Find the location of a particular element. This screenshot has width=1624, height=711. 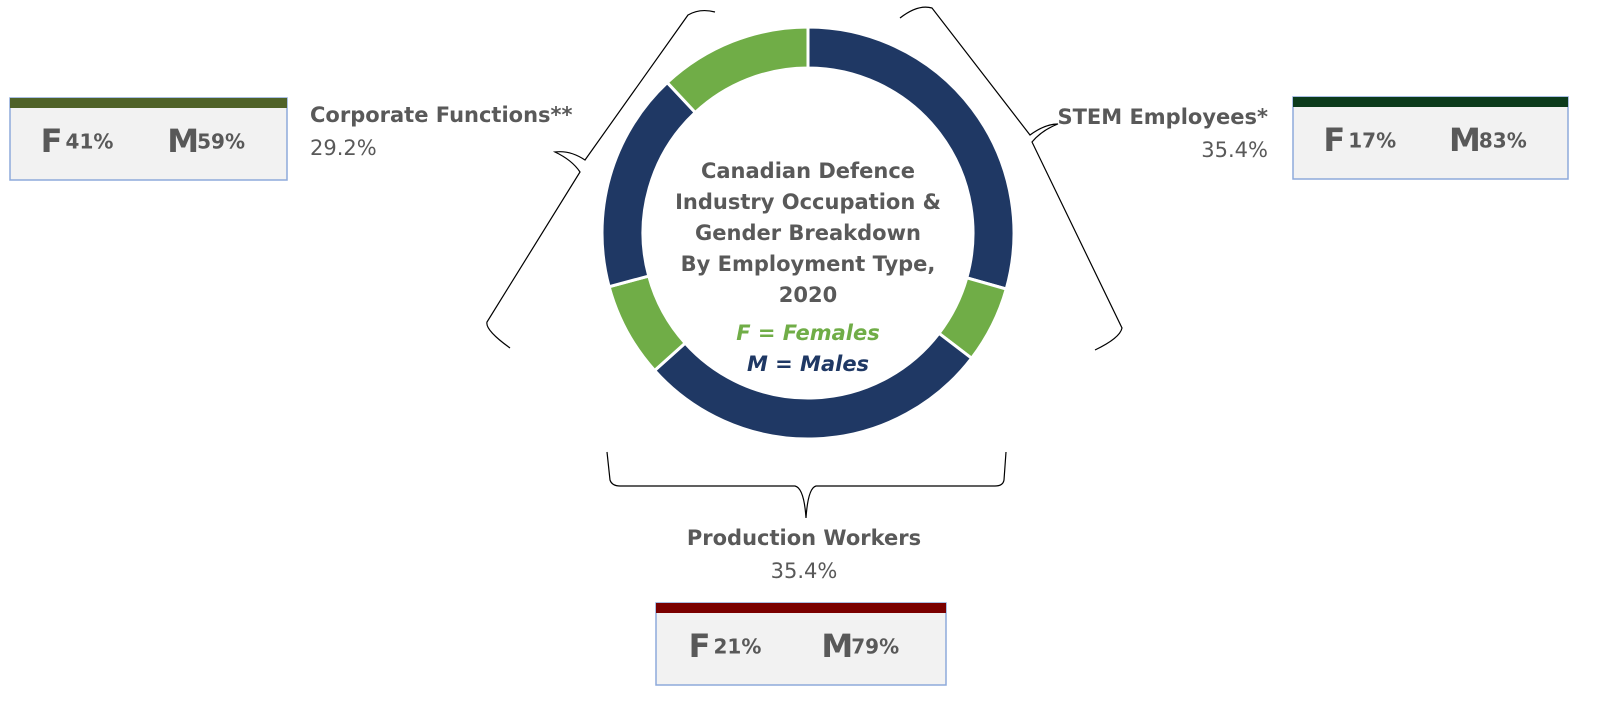

gender-percent: 41% is located at coordinates (90, 142).